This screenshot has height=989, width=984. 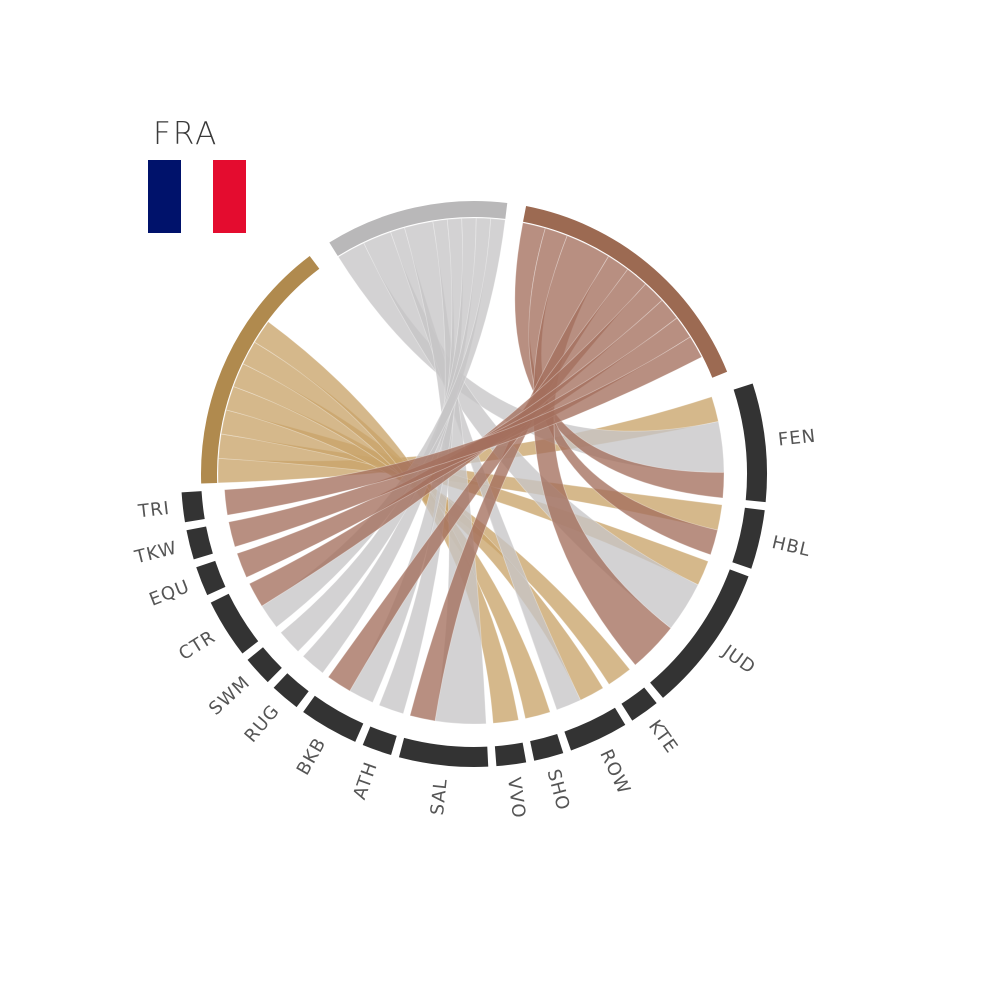 I want to click on medal-arc-gold, so click(x=260, y=369).